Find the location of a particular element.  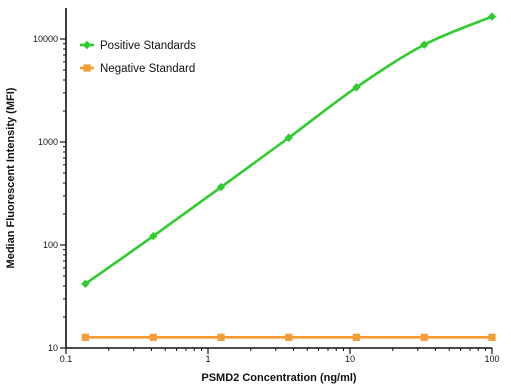

y-tick-label: 100 is located at coordinates (50, 245).